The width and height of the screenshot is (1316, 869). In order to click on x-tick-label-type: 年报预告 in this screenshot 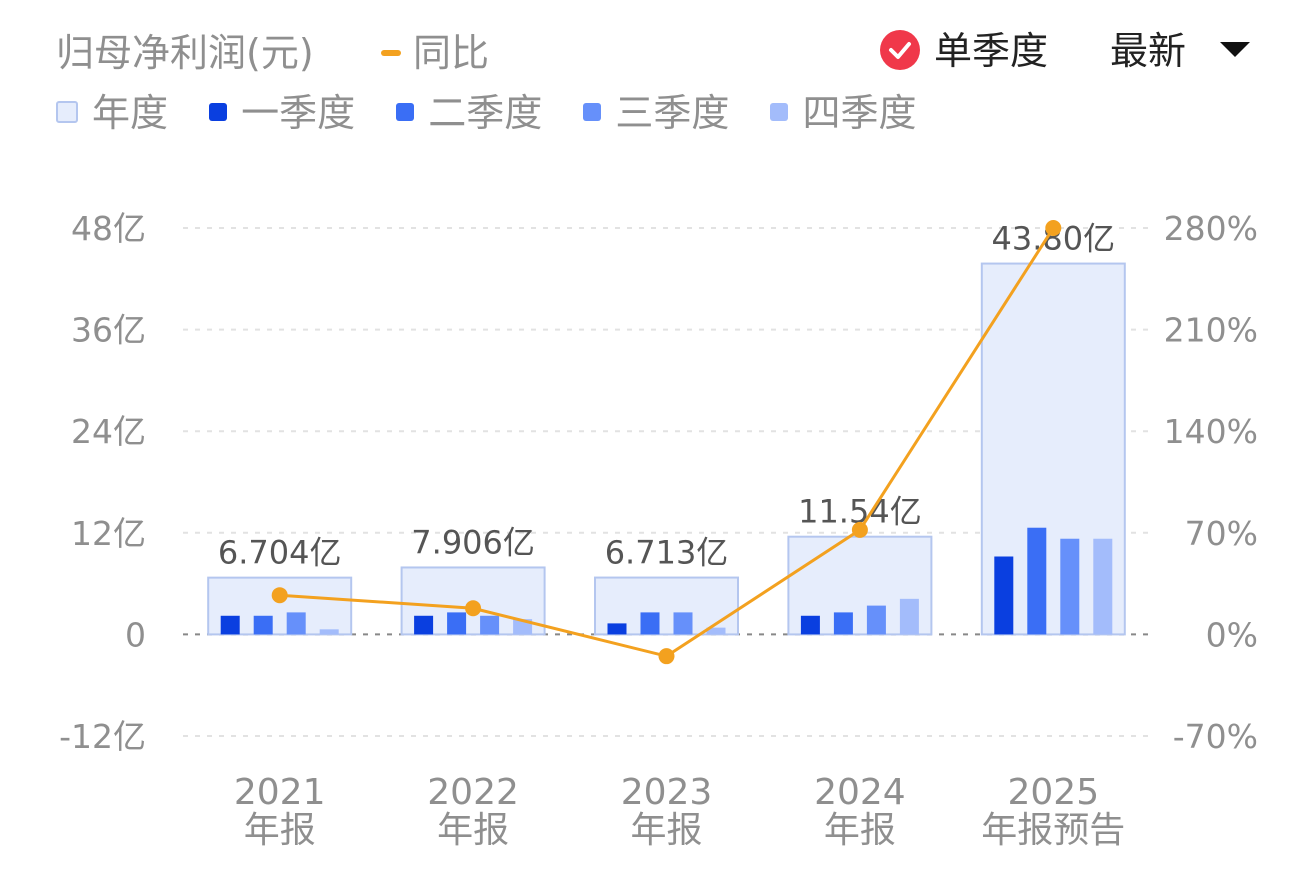, I will do `click(1053, 830)`.